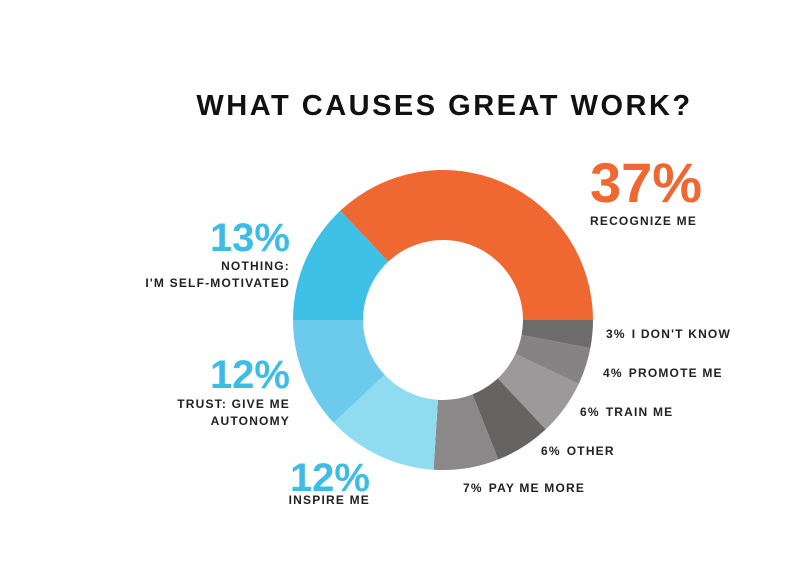  Describe the element at coordinates (646, 182) in the screenshot. I see `value-label: 37%` at that location.